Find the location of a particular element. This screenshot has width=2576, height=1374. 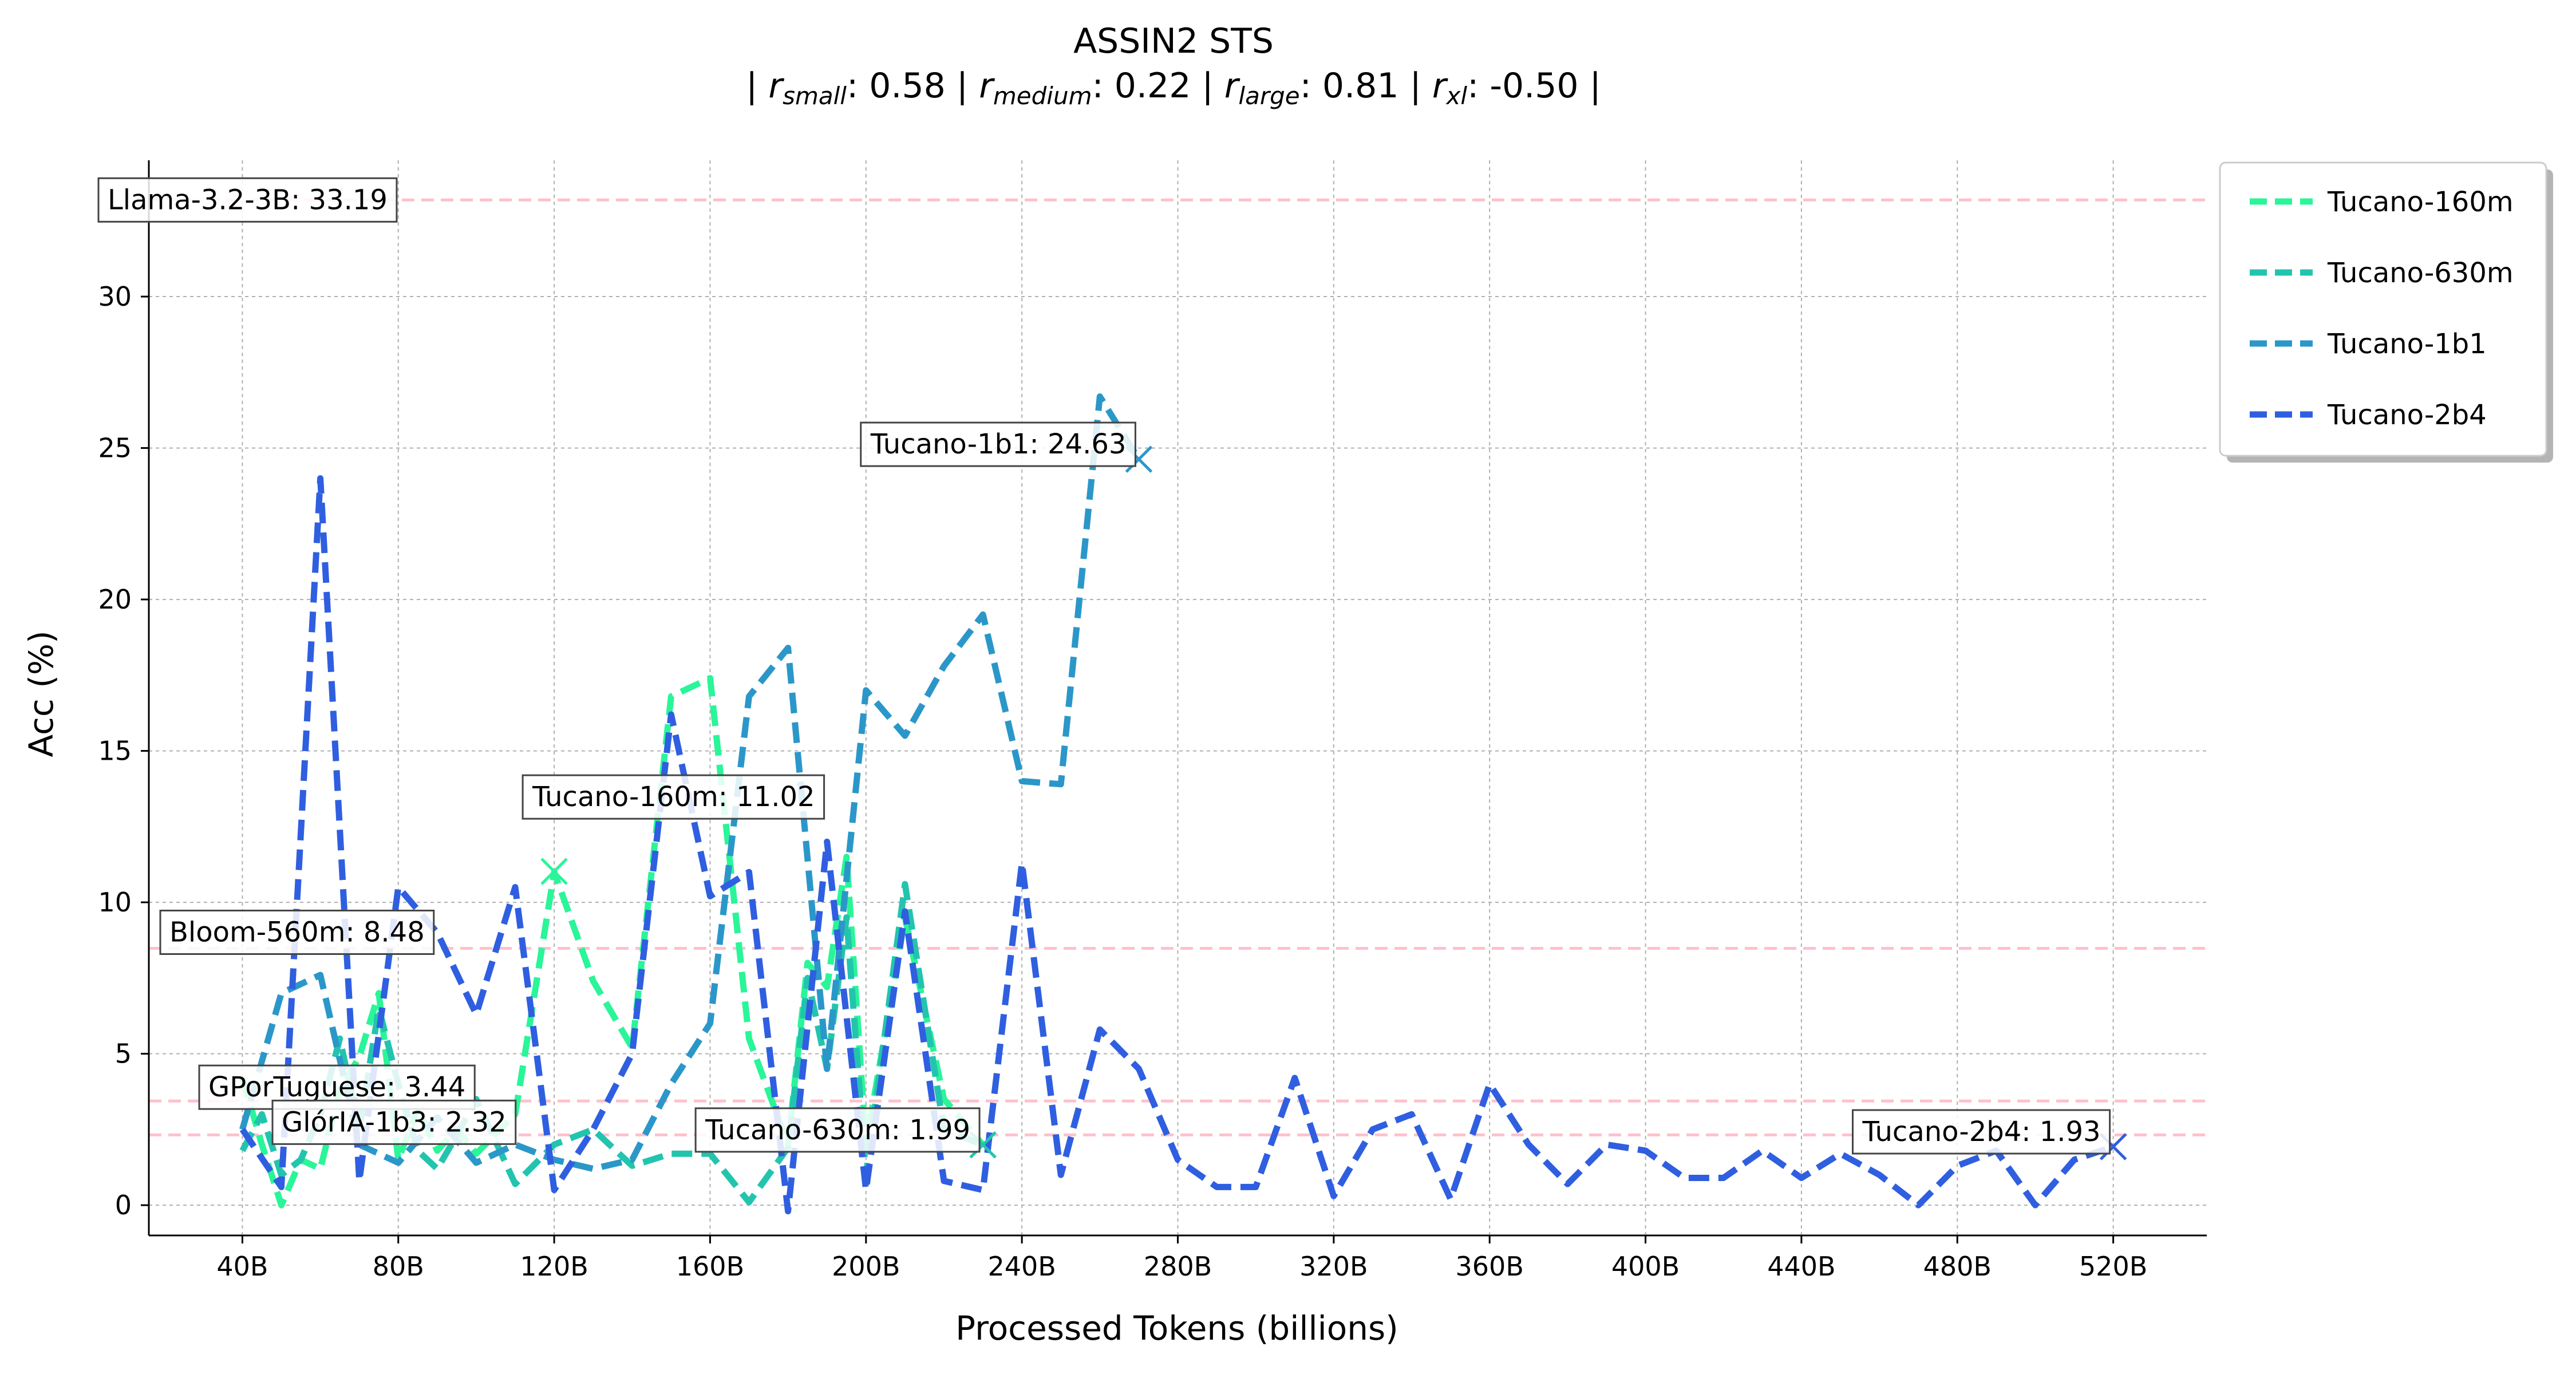

legend-item: Tucano-1b1 is located at coordinates (2368, 344).